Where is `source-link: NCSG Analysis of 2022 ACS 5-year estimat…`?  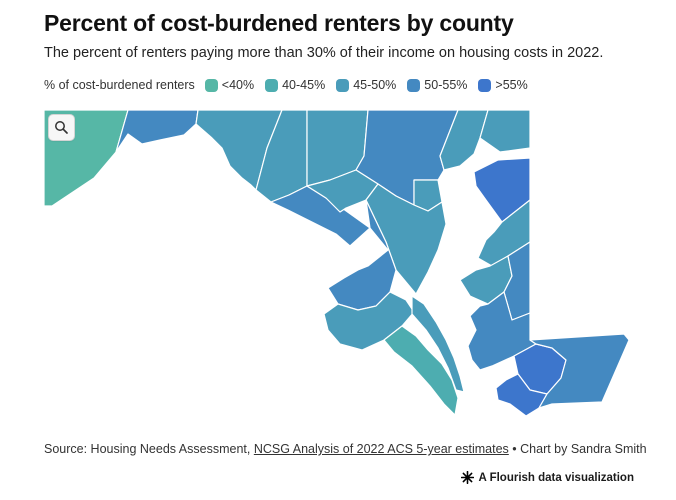
source-link: NCSG Analysis of 2022 ACS 5-year estimat… is located at coordinates (381, 449).